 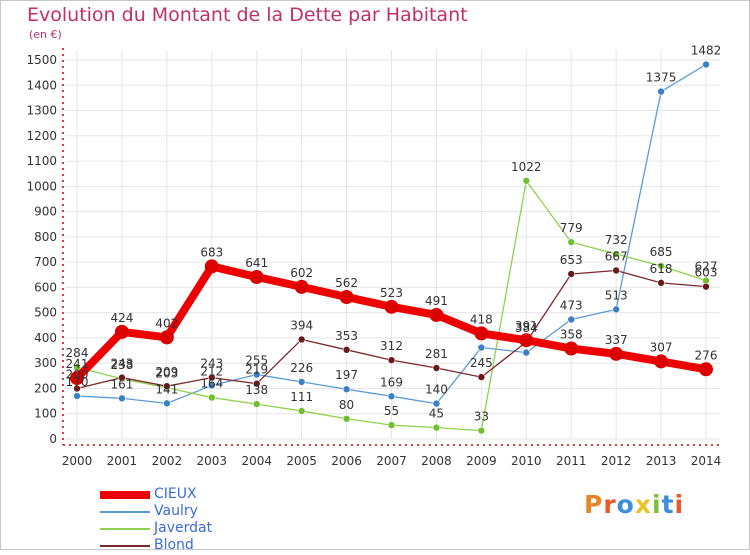 I want to click on data-label-cieux: 391, so click(x=526, y=326).